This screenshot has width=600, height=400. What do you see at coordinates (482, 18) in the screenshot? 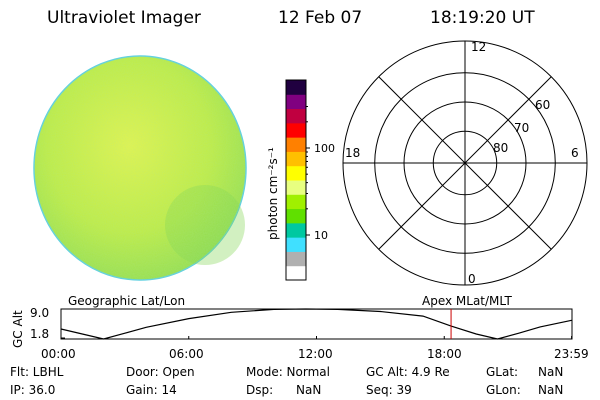
I see `time-label: 18:19:20 UT` at bounding box center [482, 18].